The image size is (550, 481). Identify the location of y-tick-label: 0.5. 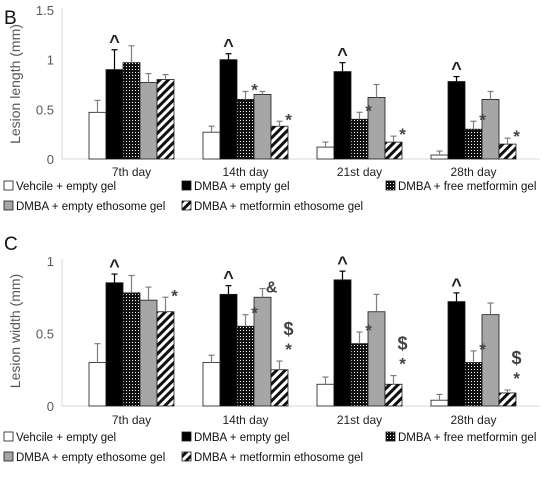
(45, 334).